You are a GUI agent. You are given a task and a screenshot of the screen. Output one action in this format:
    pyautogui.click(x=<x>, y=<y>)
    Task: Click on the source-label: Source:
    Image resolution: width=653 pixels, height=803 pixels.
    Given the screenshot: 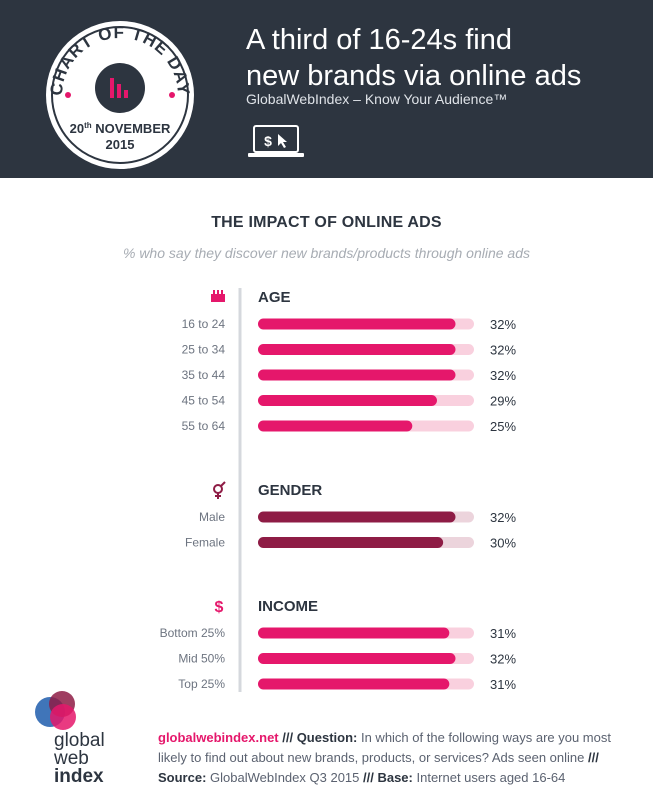 What is the action you would take?
    pyautogui.click(x=182, y=777)
    